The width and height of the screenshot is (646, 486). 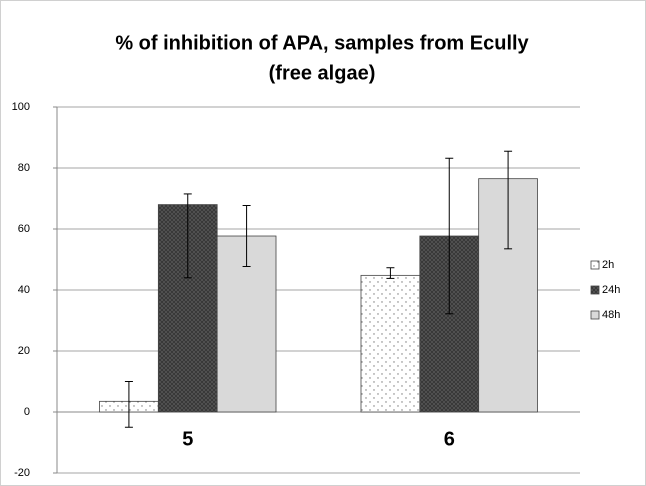 I want to click on y-tick-label: 20, so click(x=24, y=351).